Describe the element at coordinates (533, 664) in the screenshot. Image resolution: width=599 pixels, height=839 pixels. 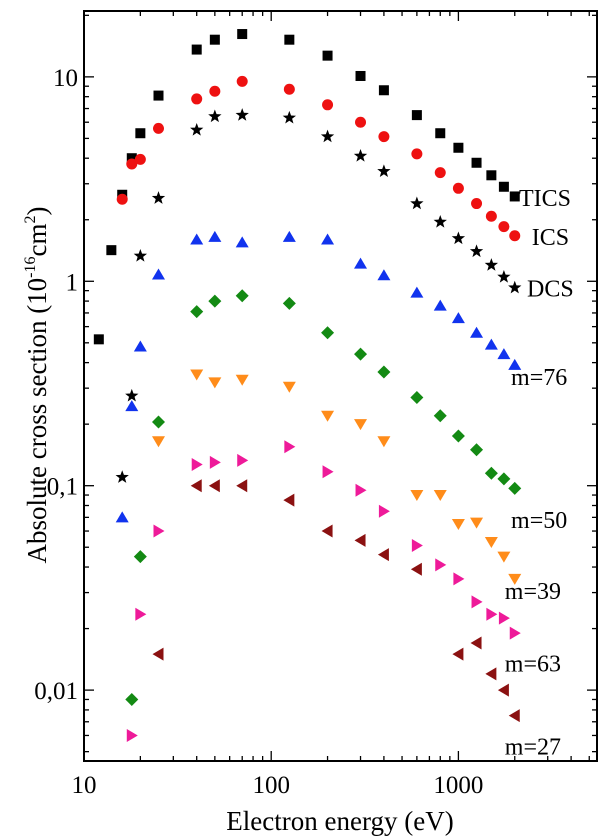
I see `series-label: m=63` at that location.